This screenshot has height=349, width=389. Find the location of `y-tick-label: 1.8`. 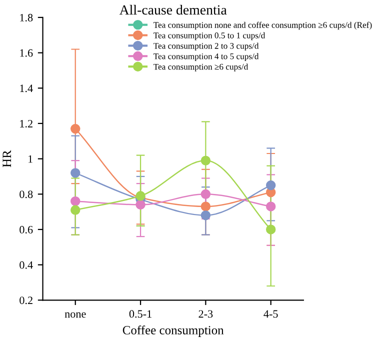

y-tick-label: 1.8 is located at coordinates (26, 18).